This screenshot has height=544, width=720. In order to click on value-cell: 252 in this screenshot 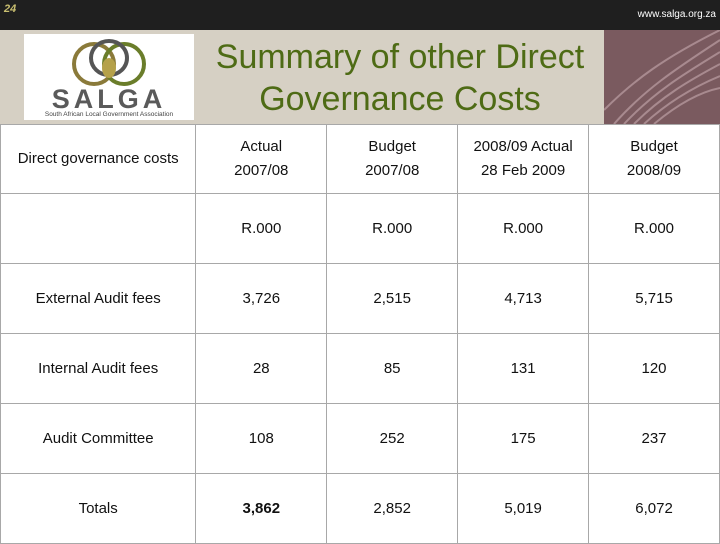, I will do `click(392, 438)`.